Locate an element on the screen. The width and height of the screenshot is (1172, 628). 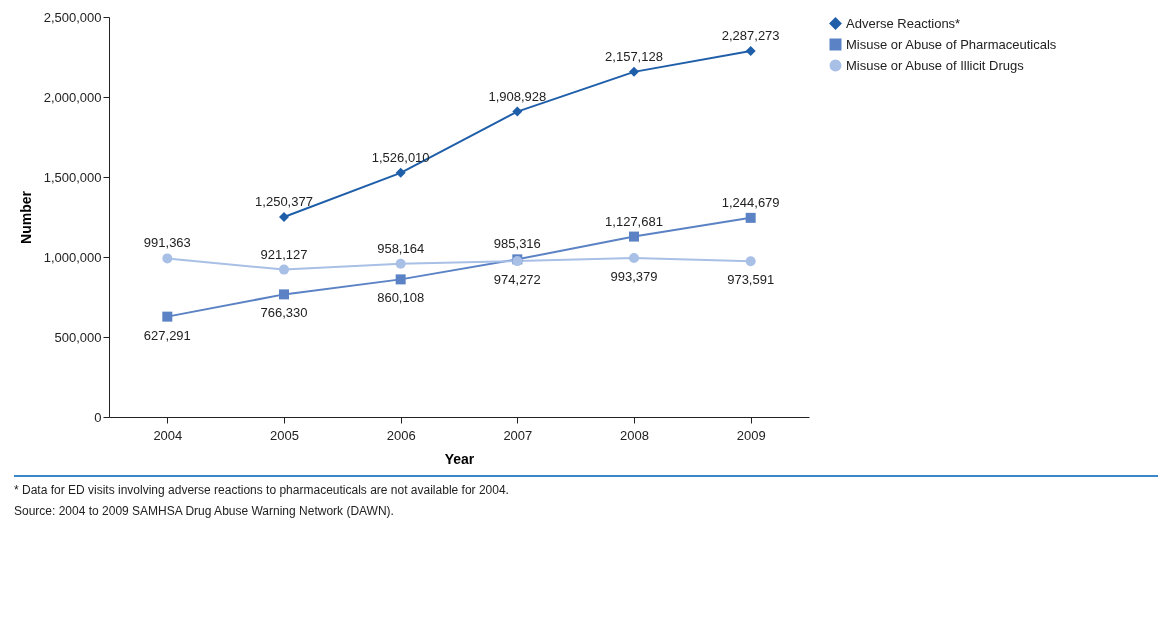
y-tick-label: 0 is located at coordinates (98, 417).